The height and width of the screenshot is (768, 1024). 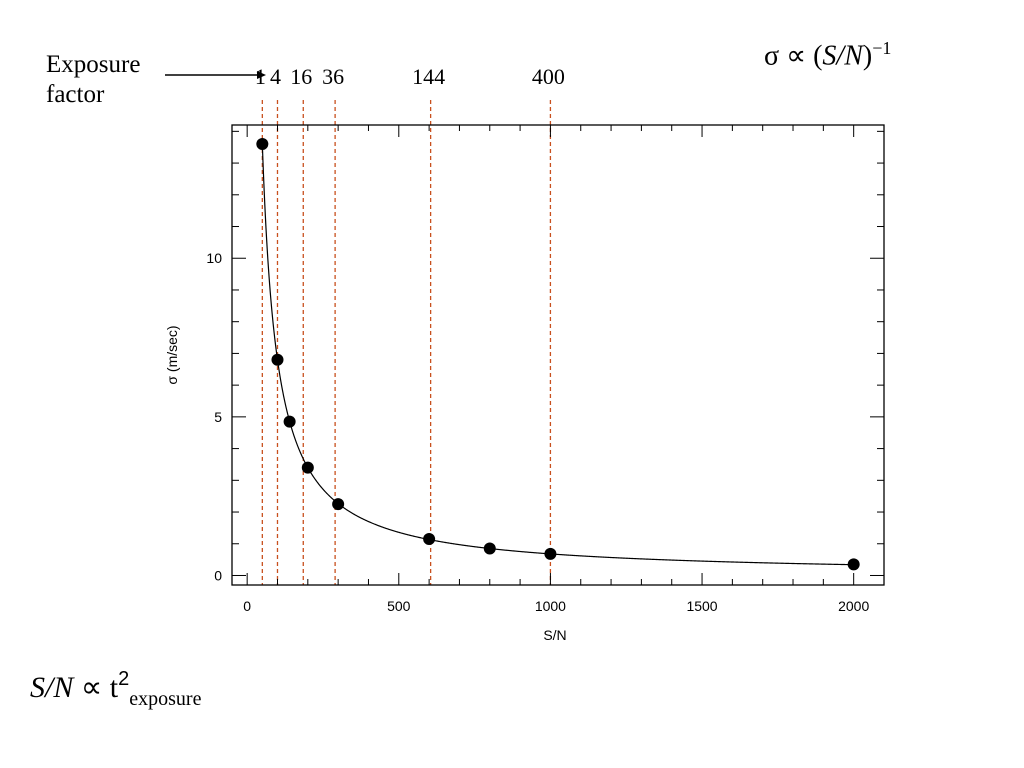 I want to click on y-tick-label: 10, so click(x=214, y=258).